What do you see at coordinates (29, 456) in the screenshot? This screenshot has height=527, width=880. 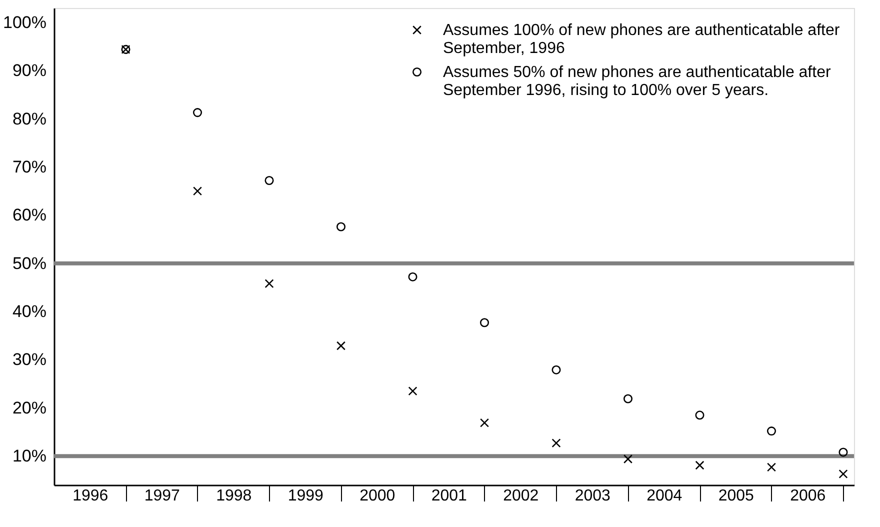 I see `y-tick-label: 10%` at bounding box center [29, 456].